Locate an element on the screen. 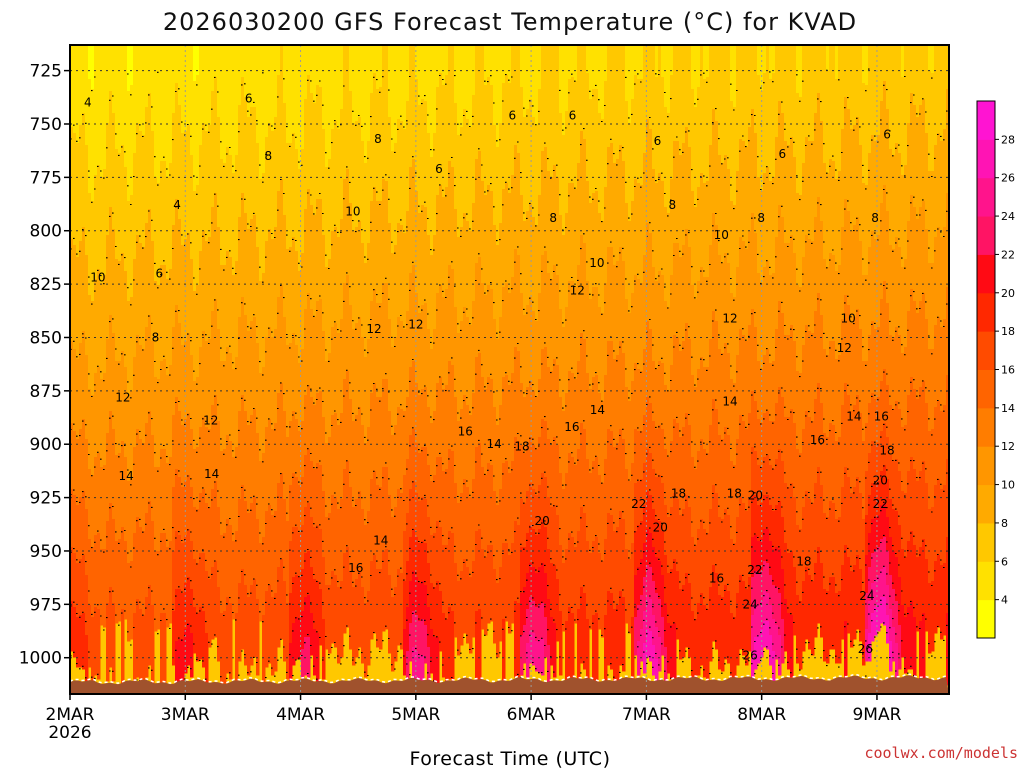  colorbar-label: 22 is located at coordinates (1008, 254).